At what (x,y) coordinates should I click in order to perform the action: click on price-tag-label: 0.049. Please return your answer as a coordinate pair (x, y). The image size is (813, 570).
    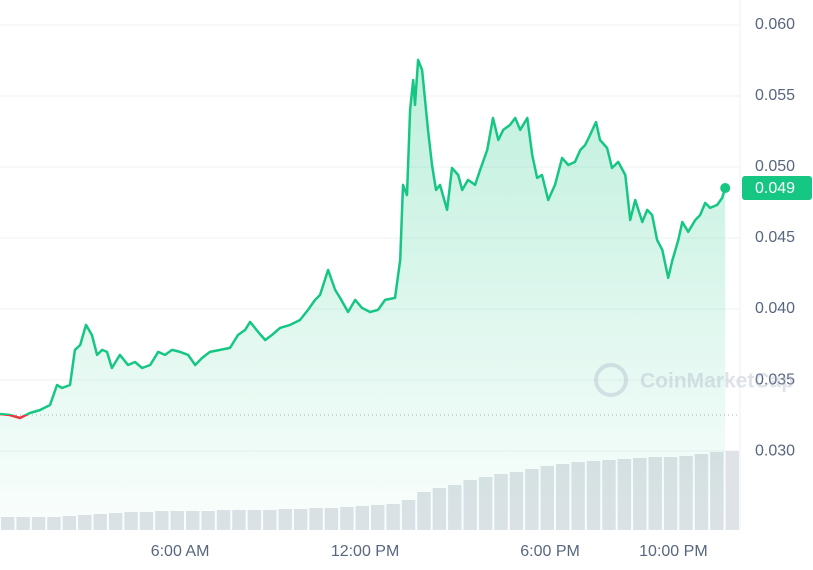
    Looking at the image, I should click on (775, 188).